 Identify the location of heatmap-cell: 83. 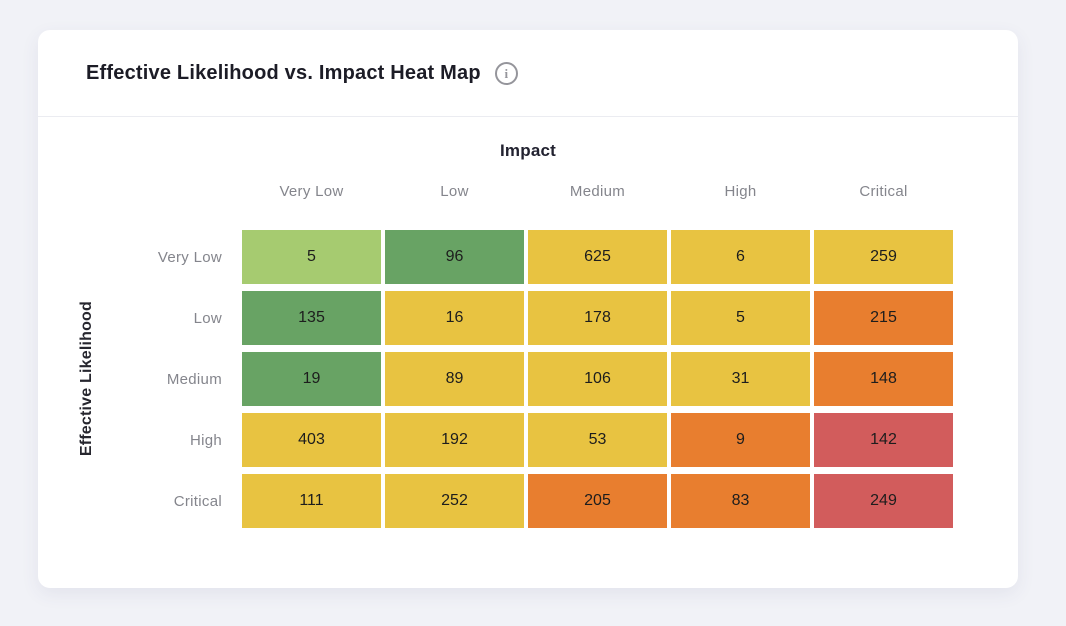
(740, 501).